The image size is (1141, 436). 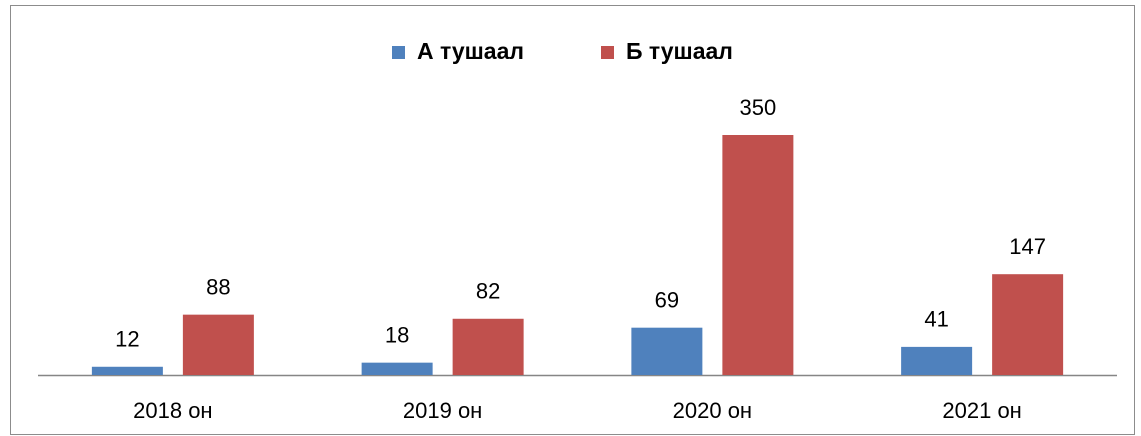 I want to click on legend-label: Б тушаал, so click(x=679, y=51).